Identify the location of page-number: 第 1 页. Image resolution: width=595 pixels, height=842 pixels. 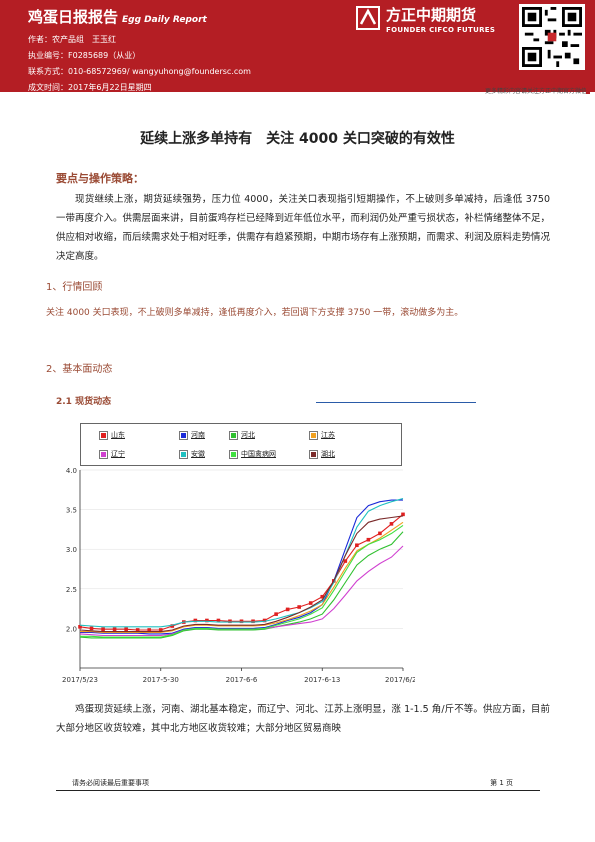
(501, 783).